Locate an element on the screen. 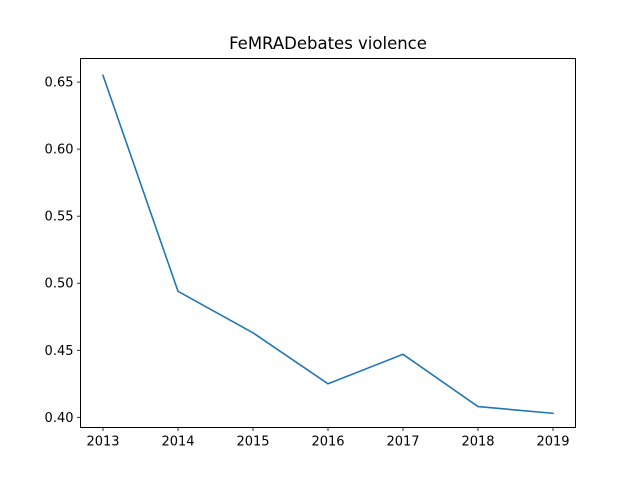 The width and height of the screenshot is (640, 484). x-tick-label: 2015 is located at coordinates (252, 442).